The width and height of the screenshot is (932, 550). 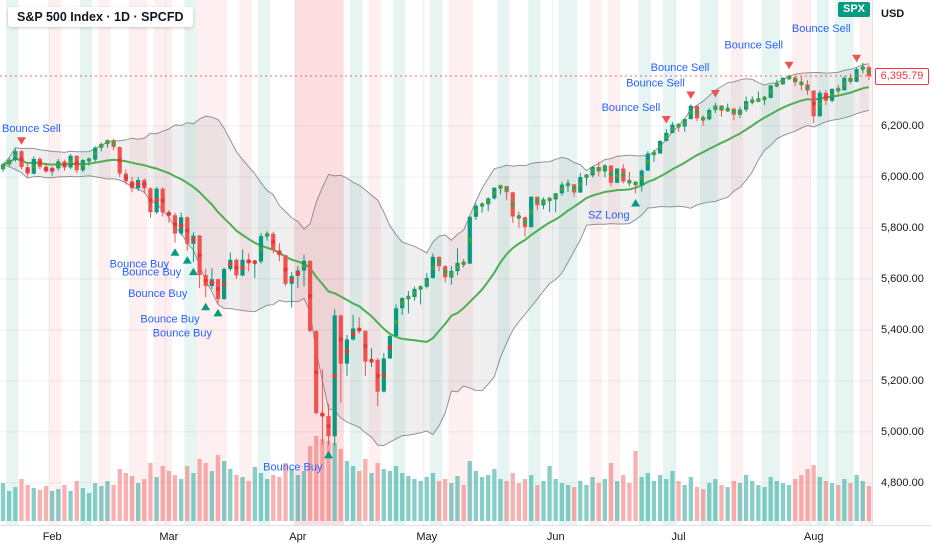 What do you see at coordinates (298, 537) in the screenshot?
I see `time-axis-label: Apr` at bounding box center [298, 537].